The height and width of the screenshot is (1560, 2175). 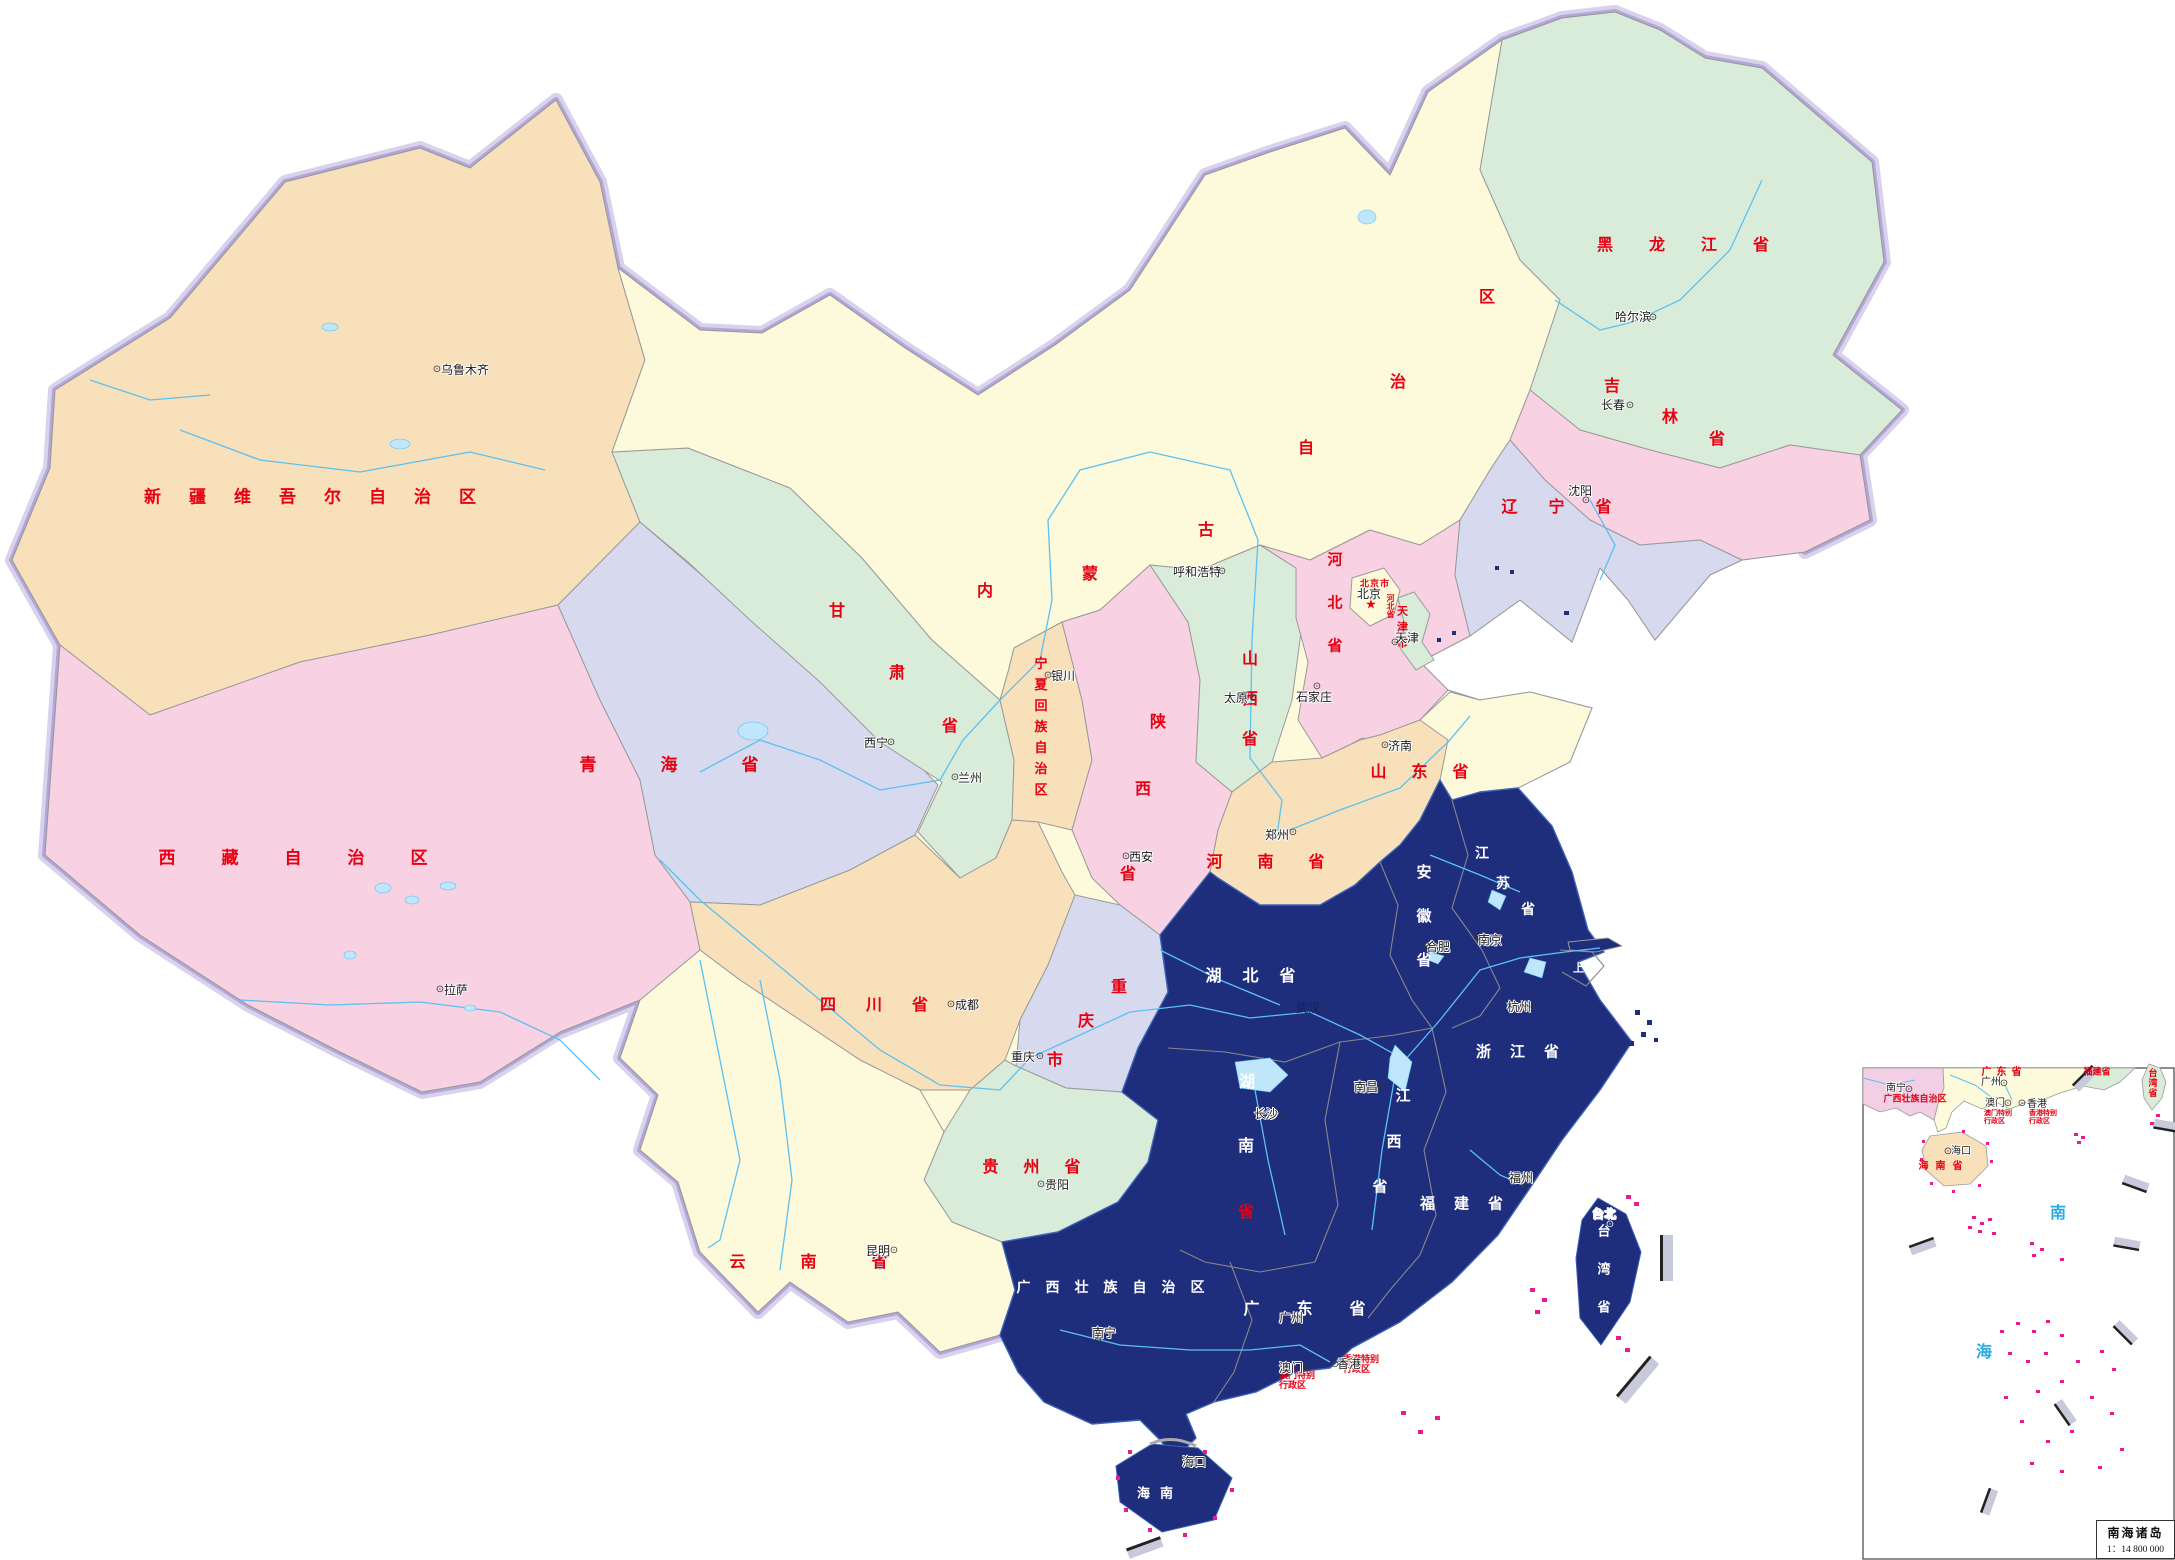 What do you see at coordinates (1955, 1159) in the screenshot?
I see `inset-hainan` at bounding box center [1955, 1159].